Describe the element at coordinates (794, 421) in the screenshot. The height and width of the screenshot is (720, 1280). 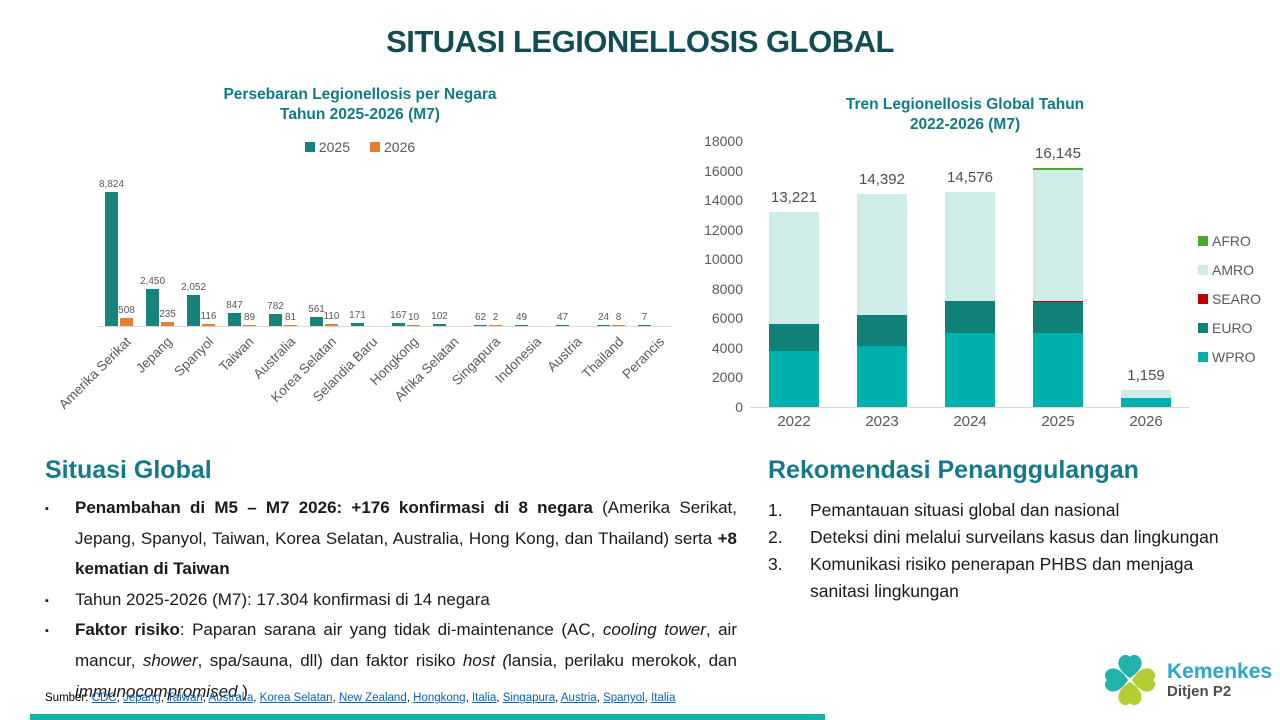
I see `year-label: 2022` at that location.